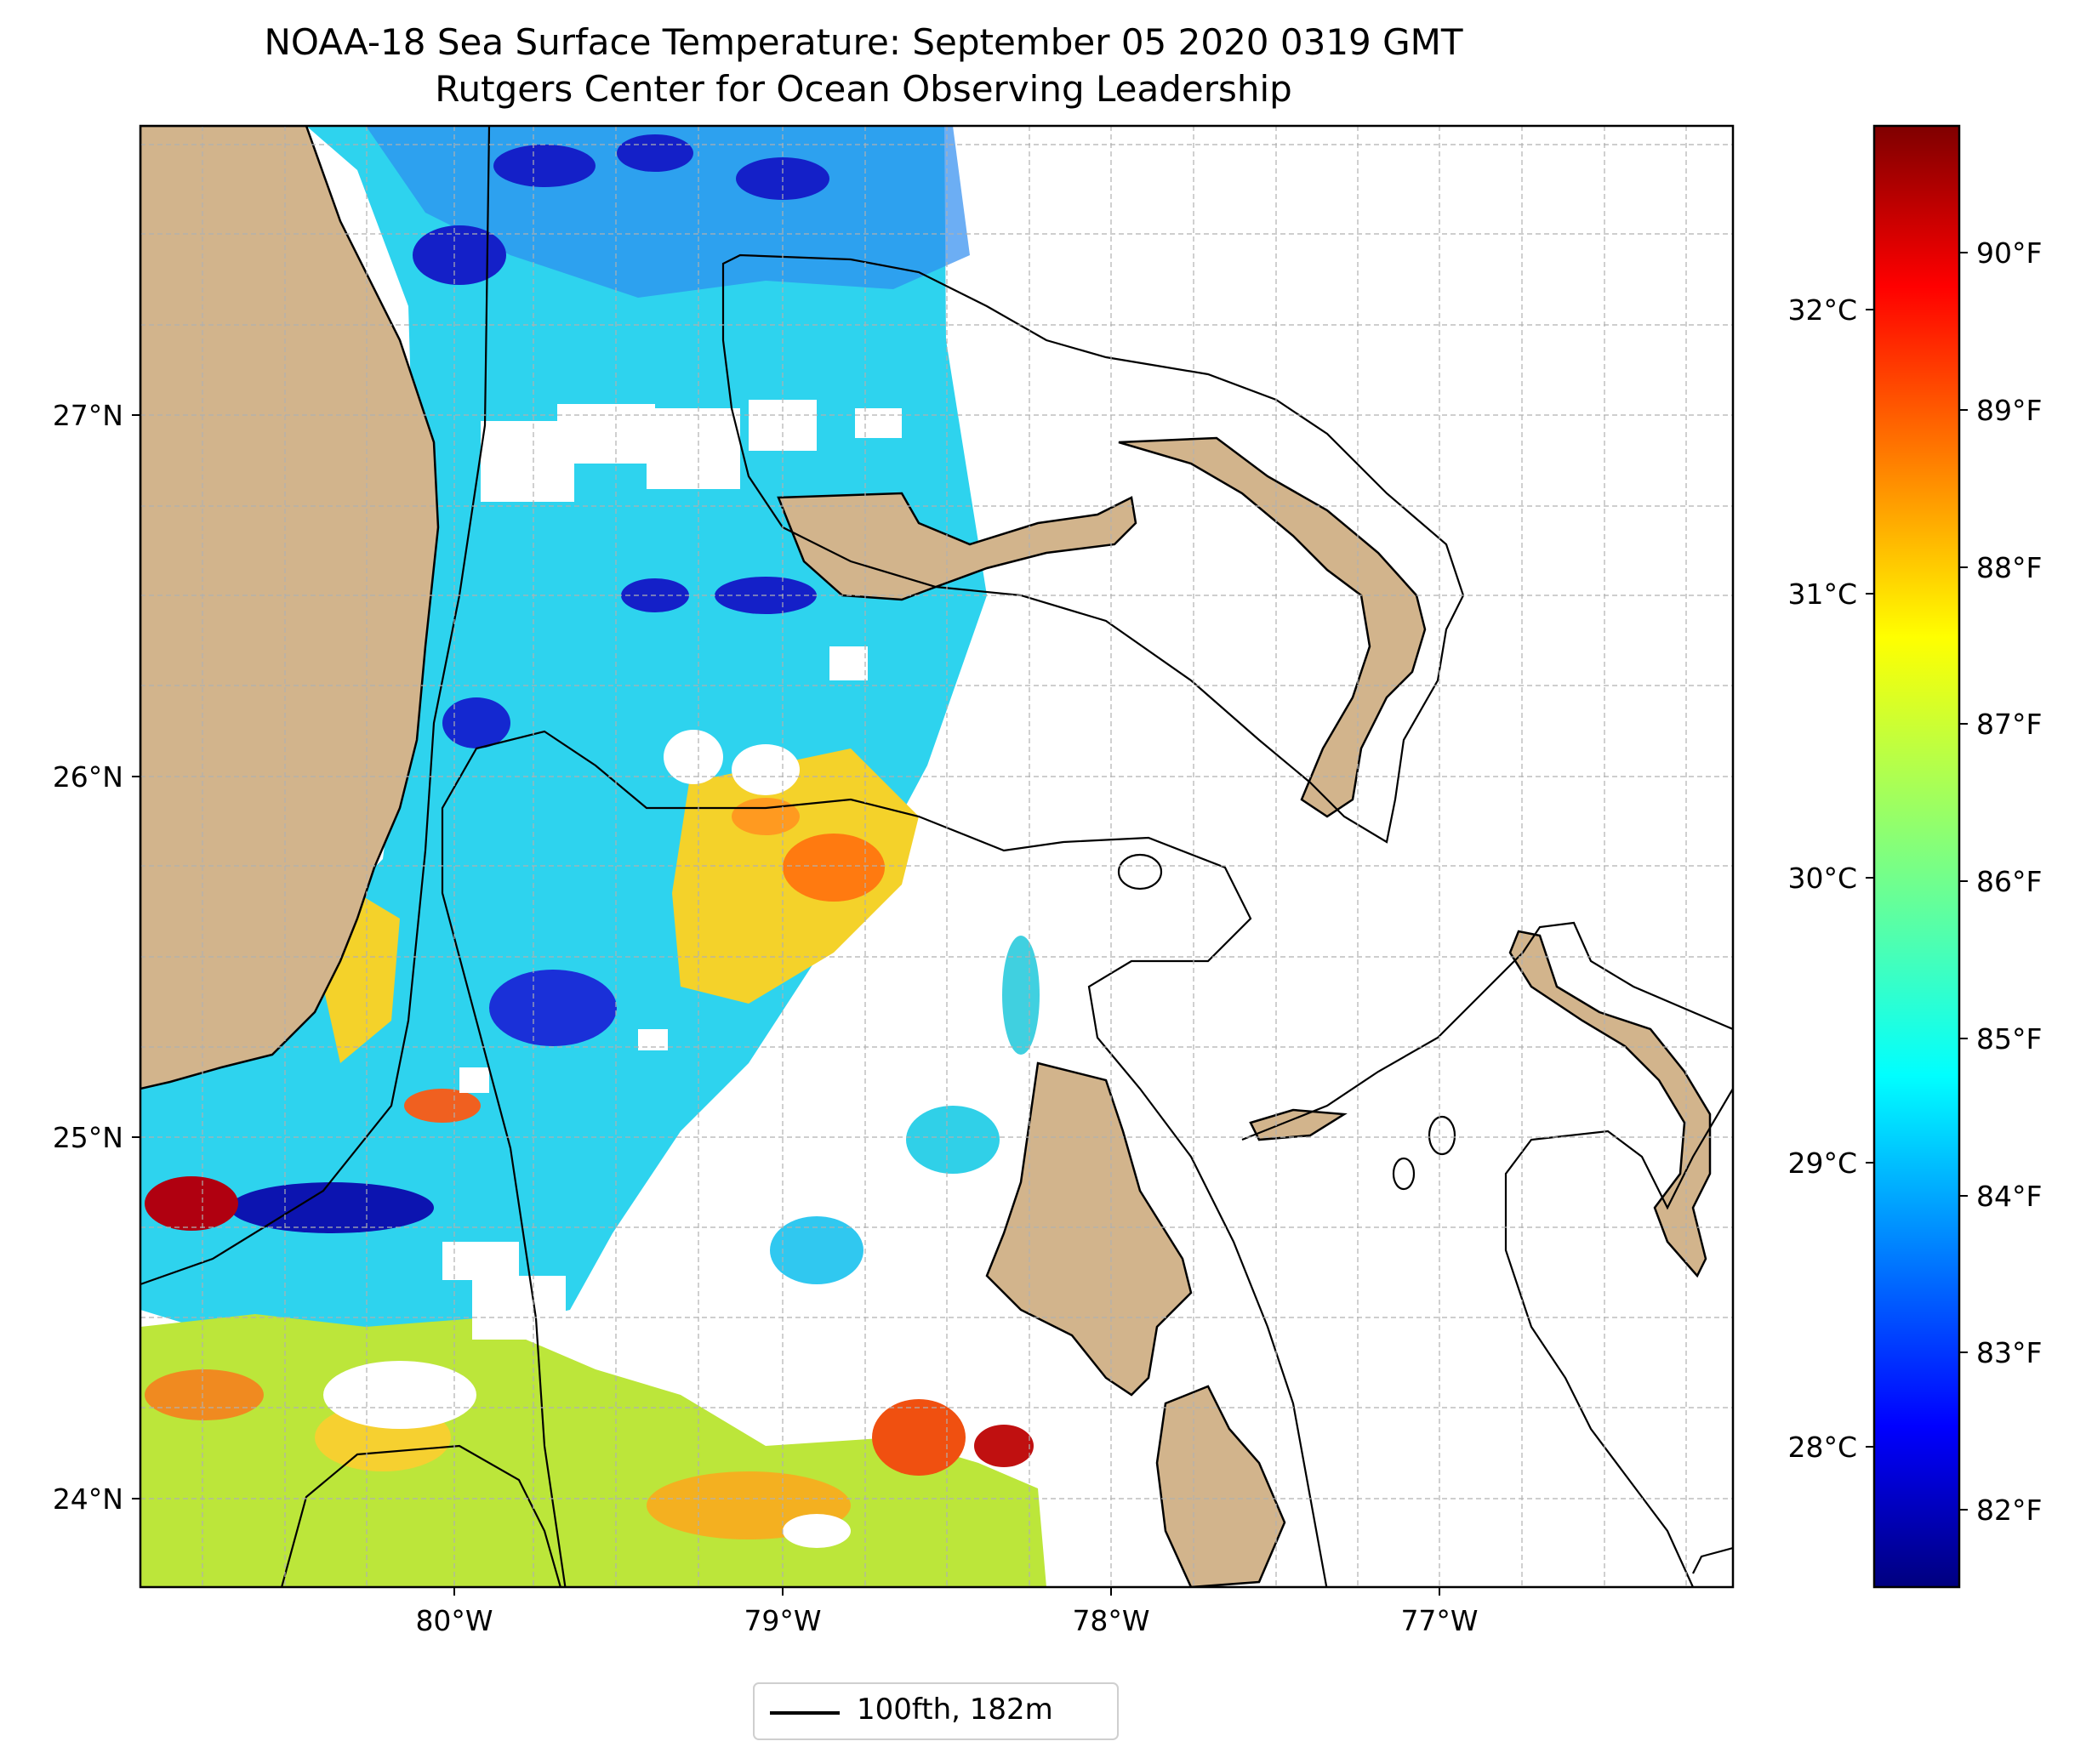 The width and height of the screenshot is (2086, 1764). I want to click on lat-tick-label: 24°N, so click(88, 1499).